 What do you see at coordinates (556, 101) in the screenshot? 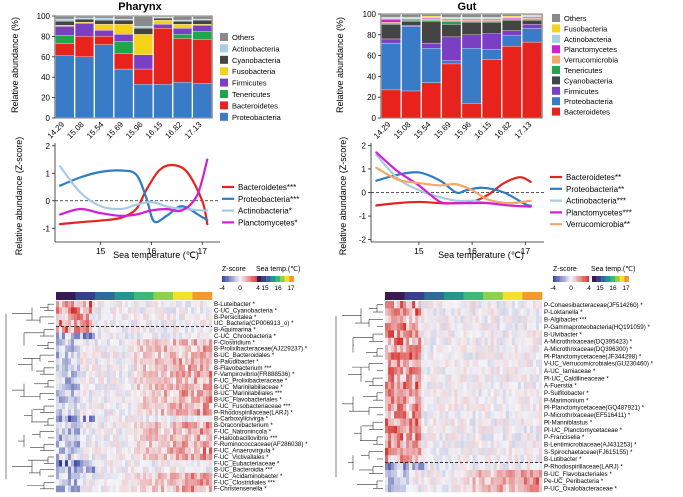
I see `gut-legend-swatch` at bounding box center [556, 101].